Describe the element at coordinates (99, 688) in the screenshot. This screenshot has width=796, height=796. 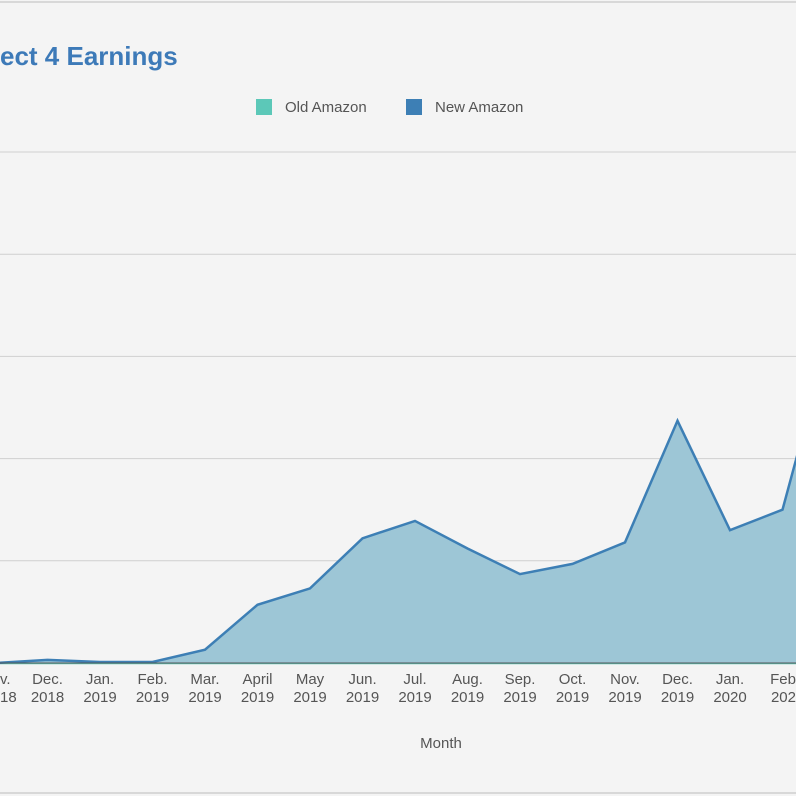
I see `x-tick-label: Jan. 2019` at that location.